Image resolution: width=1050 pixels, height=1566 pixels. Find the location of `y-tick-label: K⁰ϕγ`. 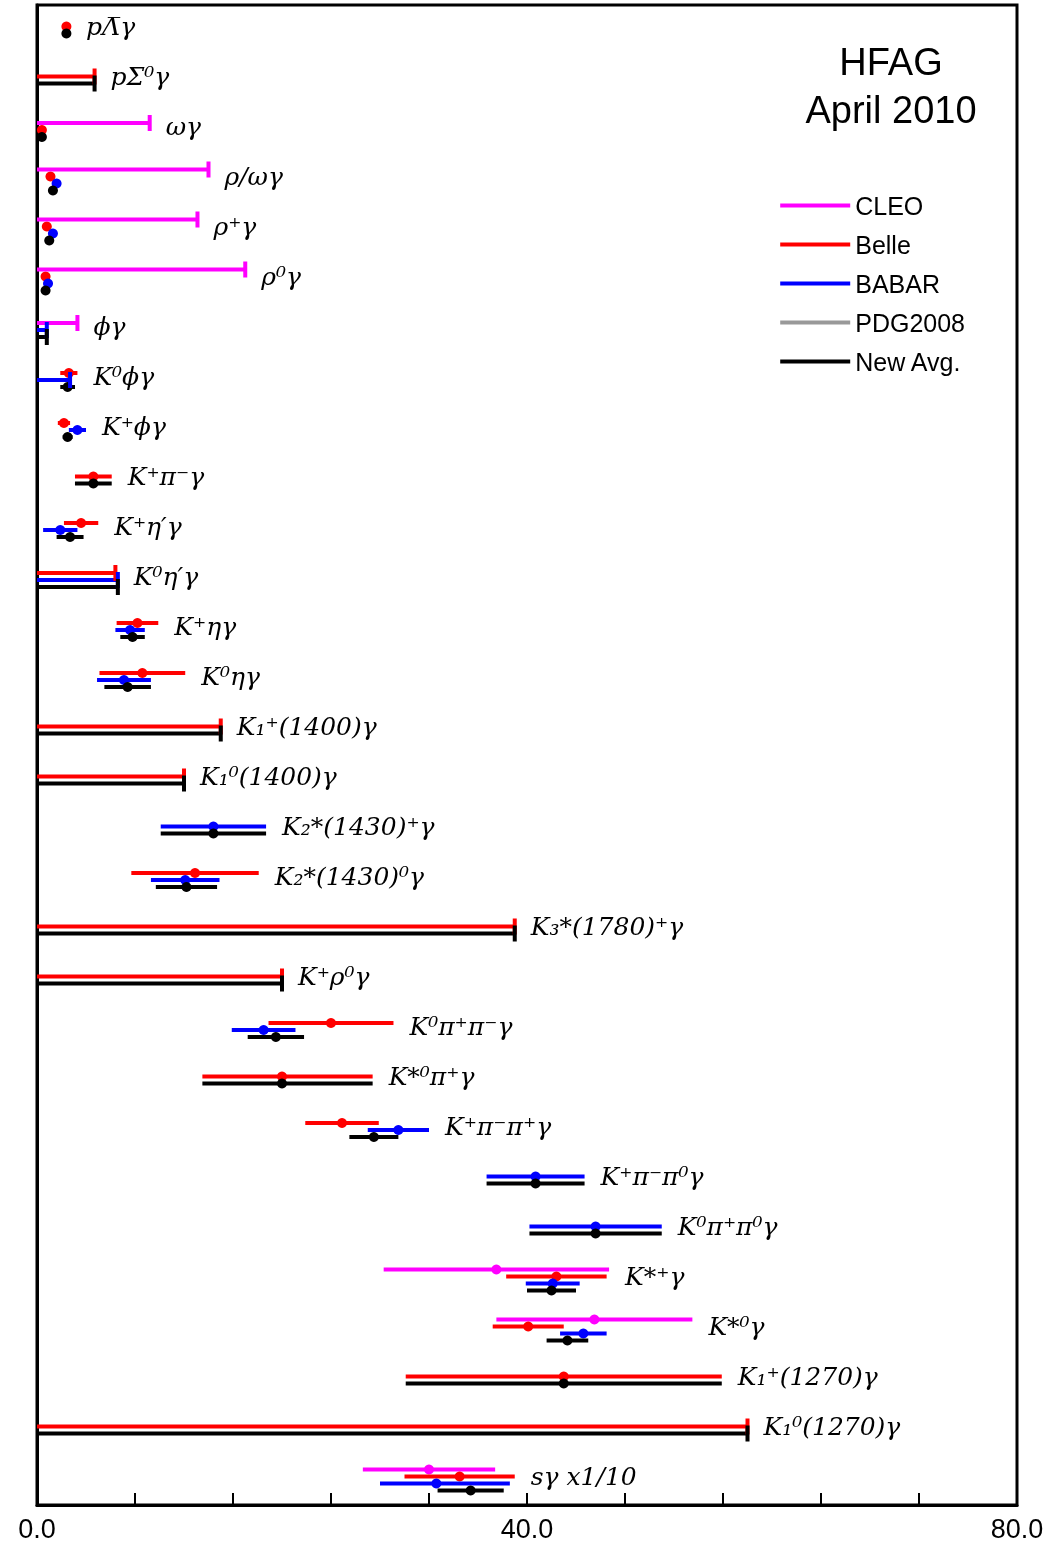

y-tick-label: K⁰ϕγ is located at coordinates (123, 376).